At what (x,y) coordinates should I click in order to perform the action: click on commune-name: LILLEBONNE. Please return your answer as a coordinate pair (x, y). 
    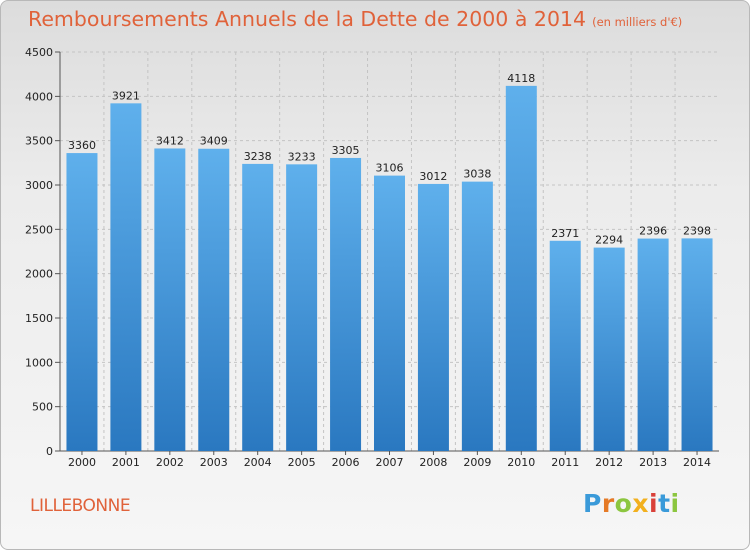
    Looking at the image, I should click on (80, 506).